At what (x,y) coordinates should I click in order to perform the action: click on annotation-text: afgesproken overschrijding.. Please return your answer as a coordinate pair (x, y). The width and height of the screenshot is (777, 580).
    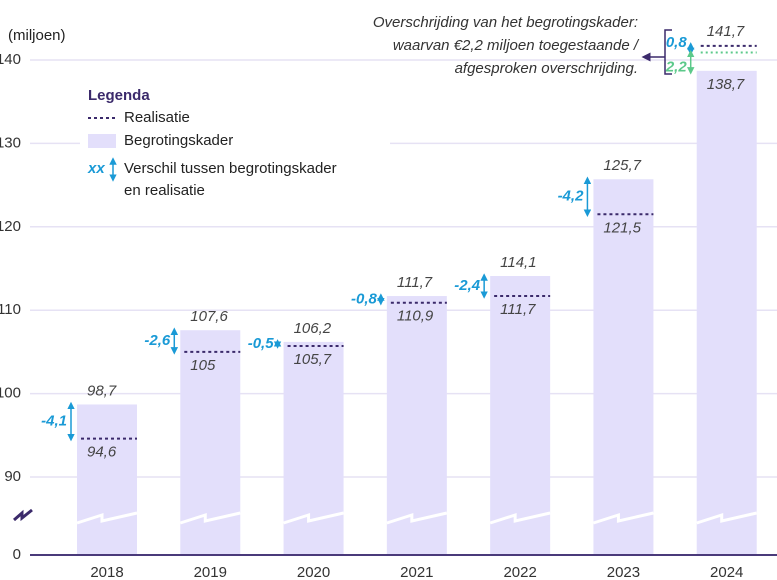
    Looking at the image, I should click on (546, 68).